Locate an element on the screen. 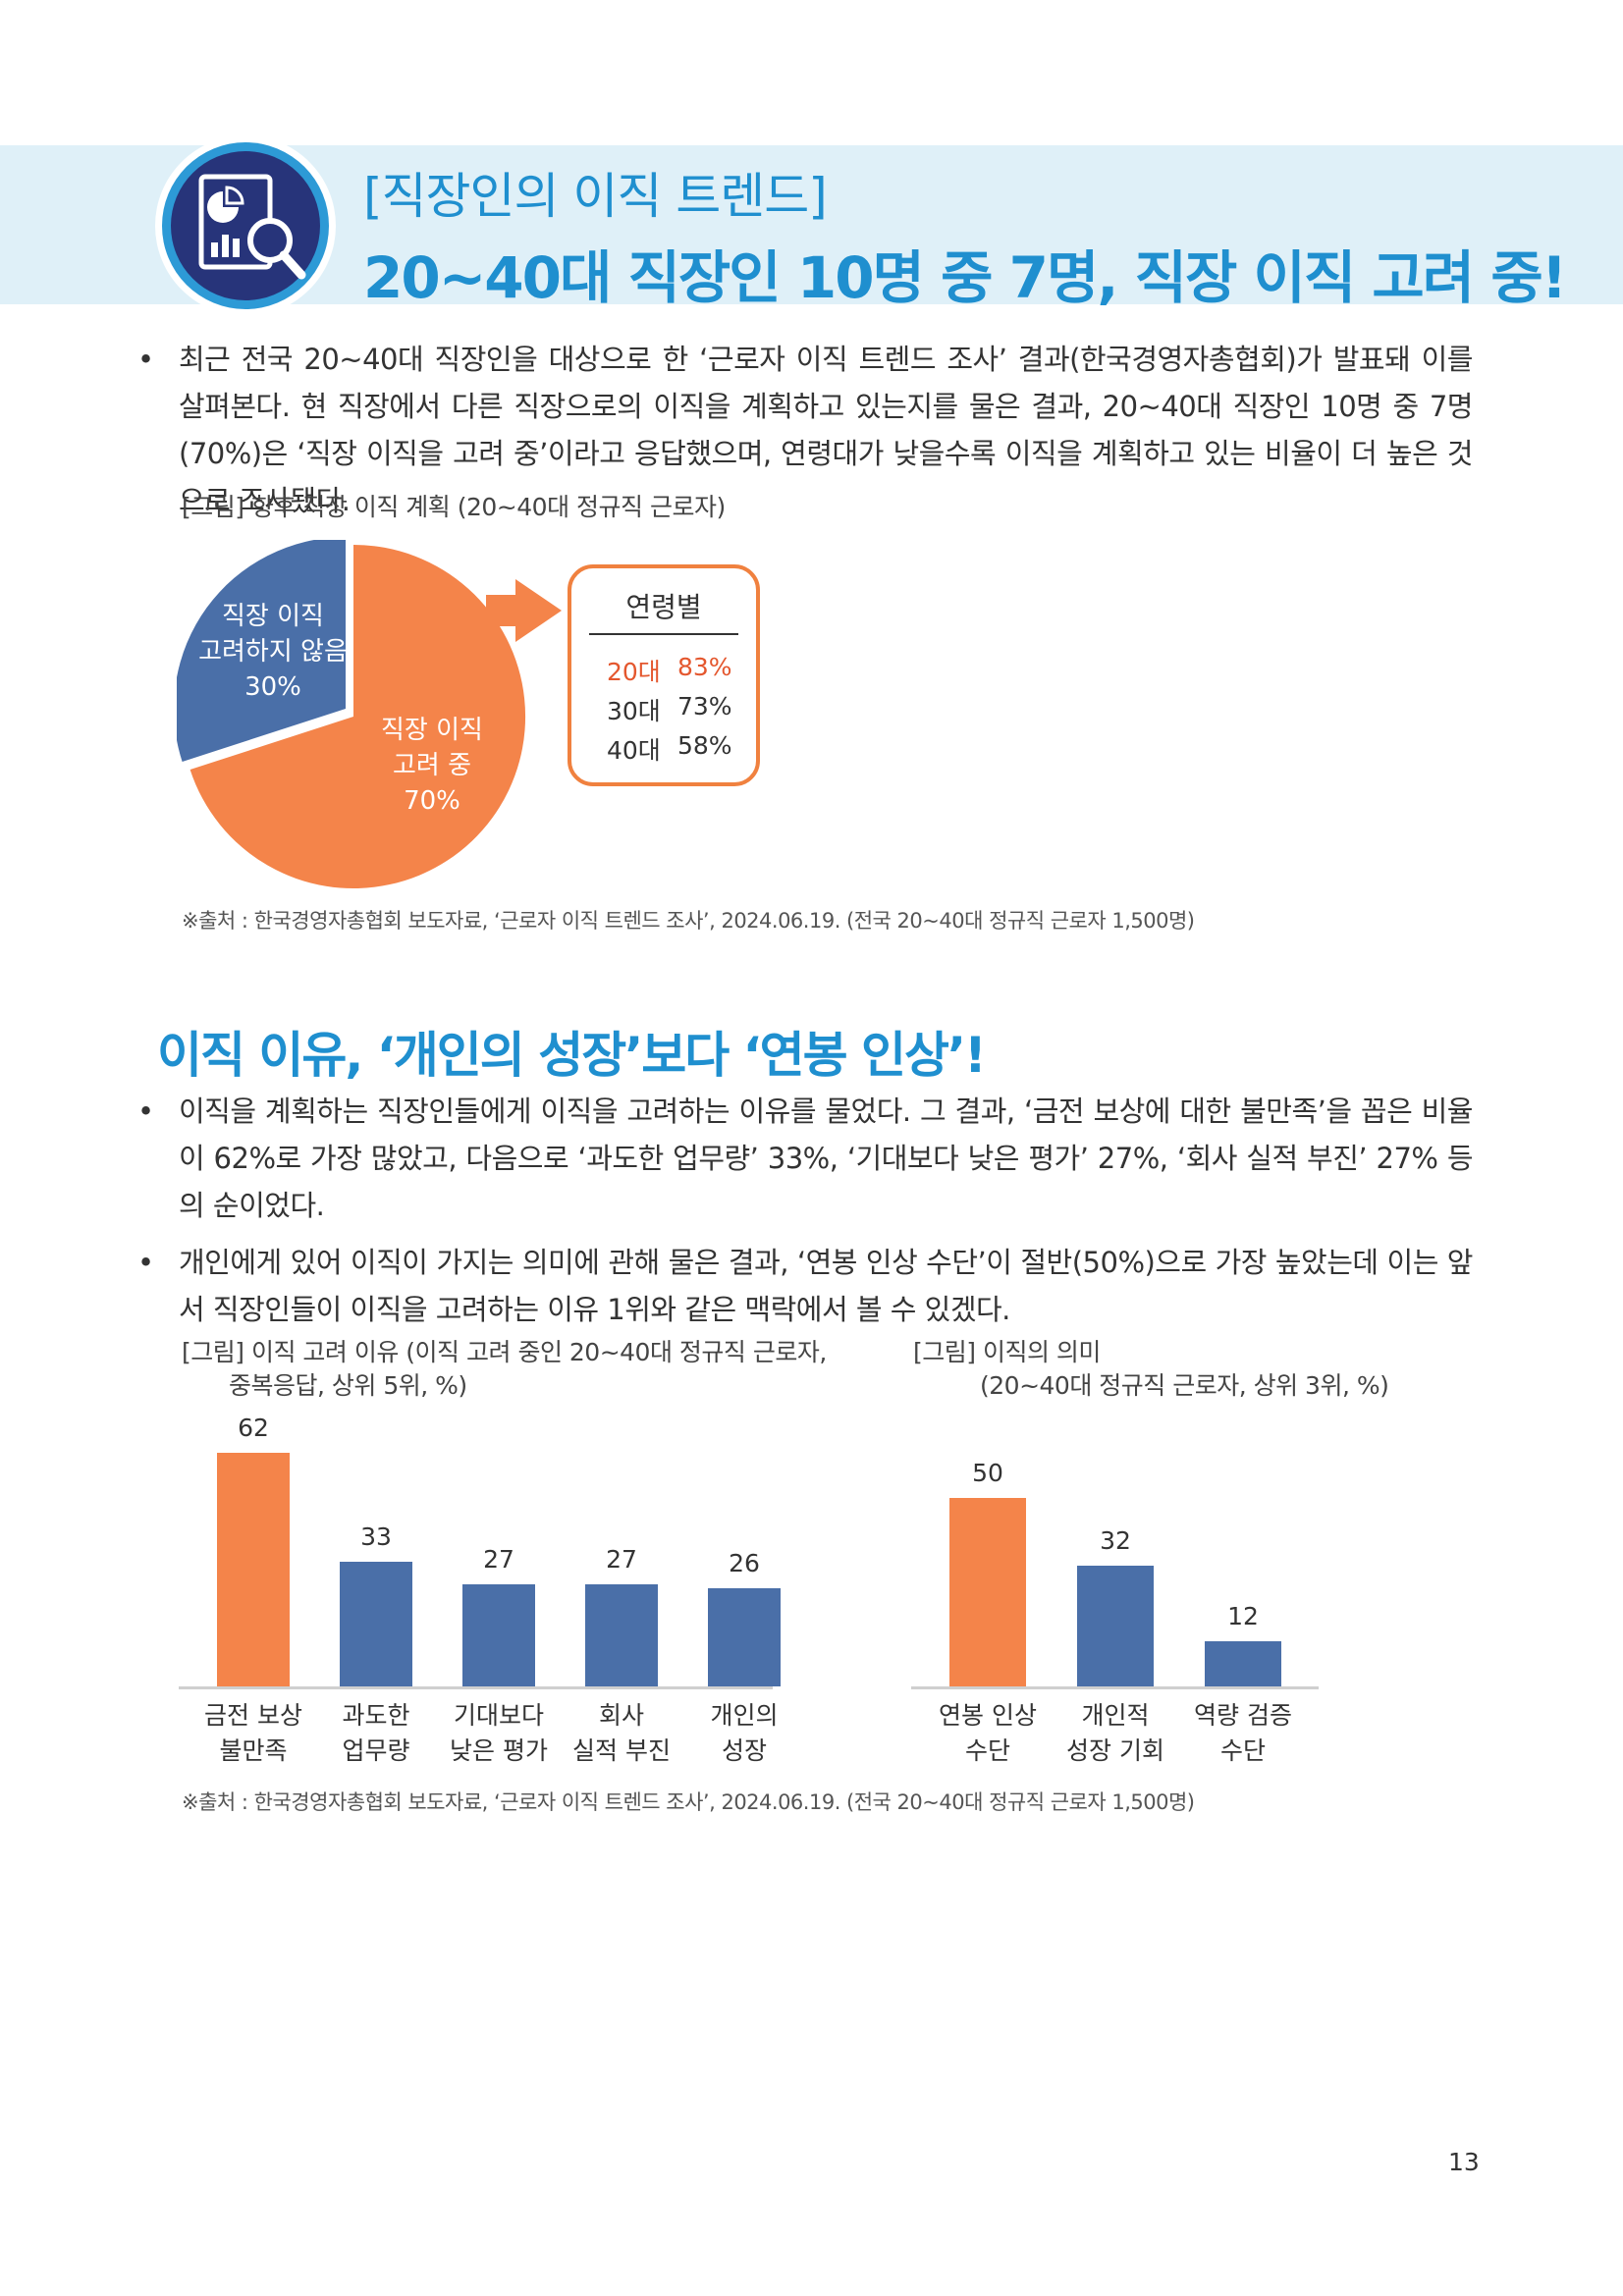 This screenshot has width=1623, height=2296. bar-chart-meaning: 50 연봉 인상 수단 32 개인적 성장 기회 12 역량 검증 수단 is located at coordinates (1117, 1596).